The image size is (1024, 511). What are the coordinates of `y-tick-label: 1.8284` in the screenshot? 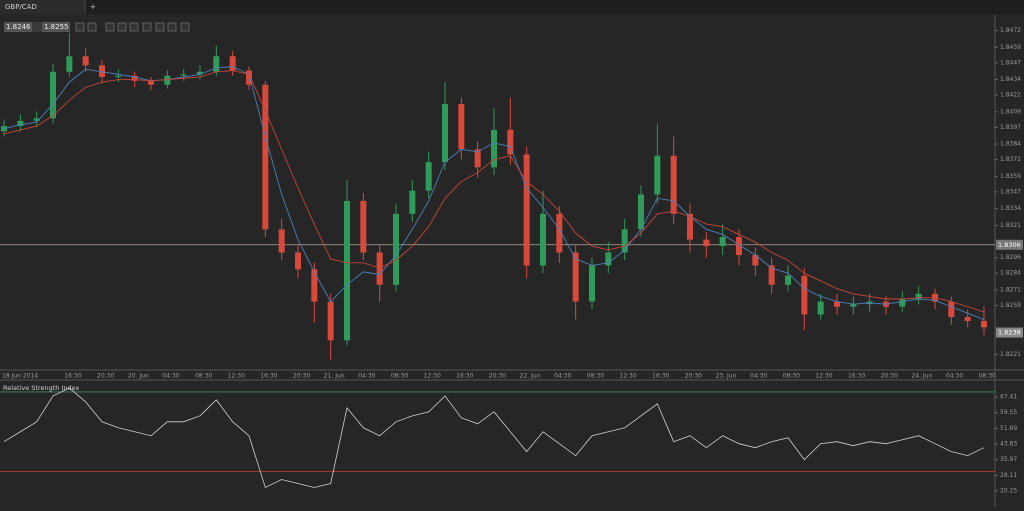 It's located at (1010, 273).